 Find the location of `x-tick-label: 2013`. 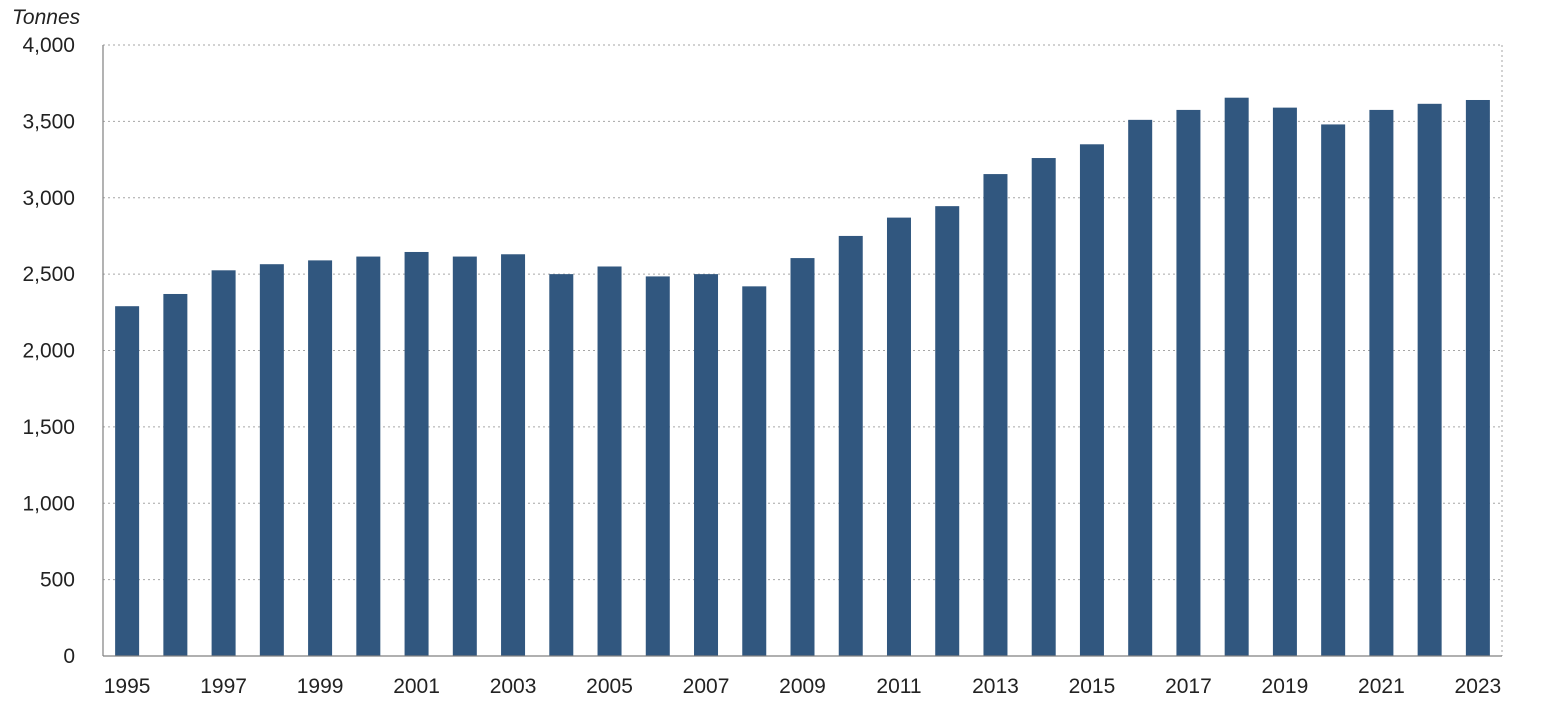

x-tick-label: 2013 is located at coordinates (995, 686).